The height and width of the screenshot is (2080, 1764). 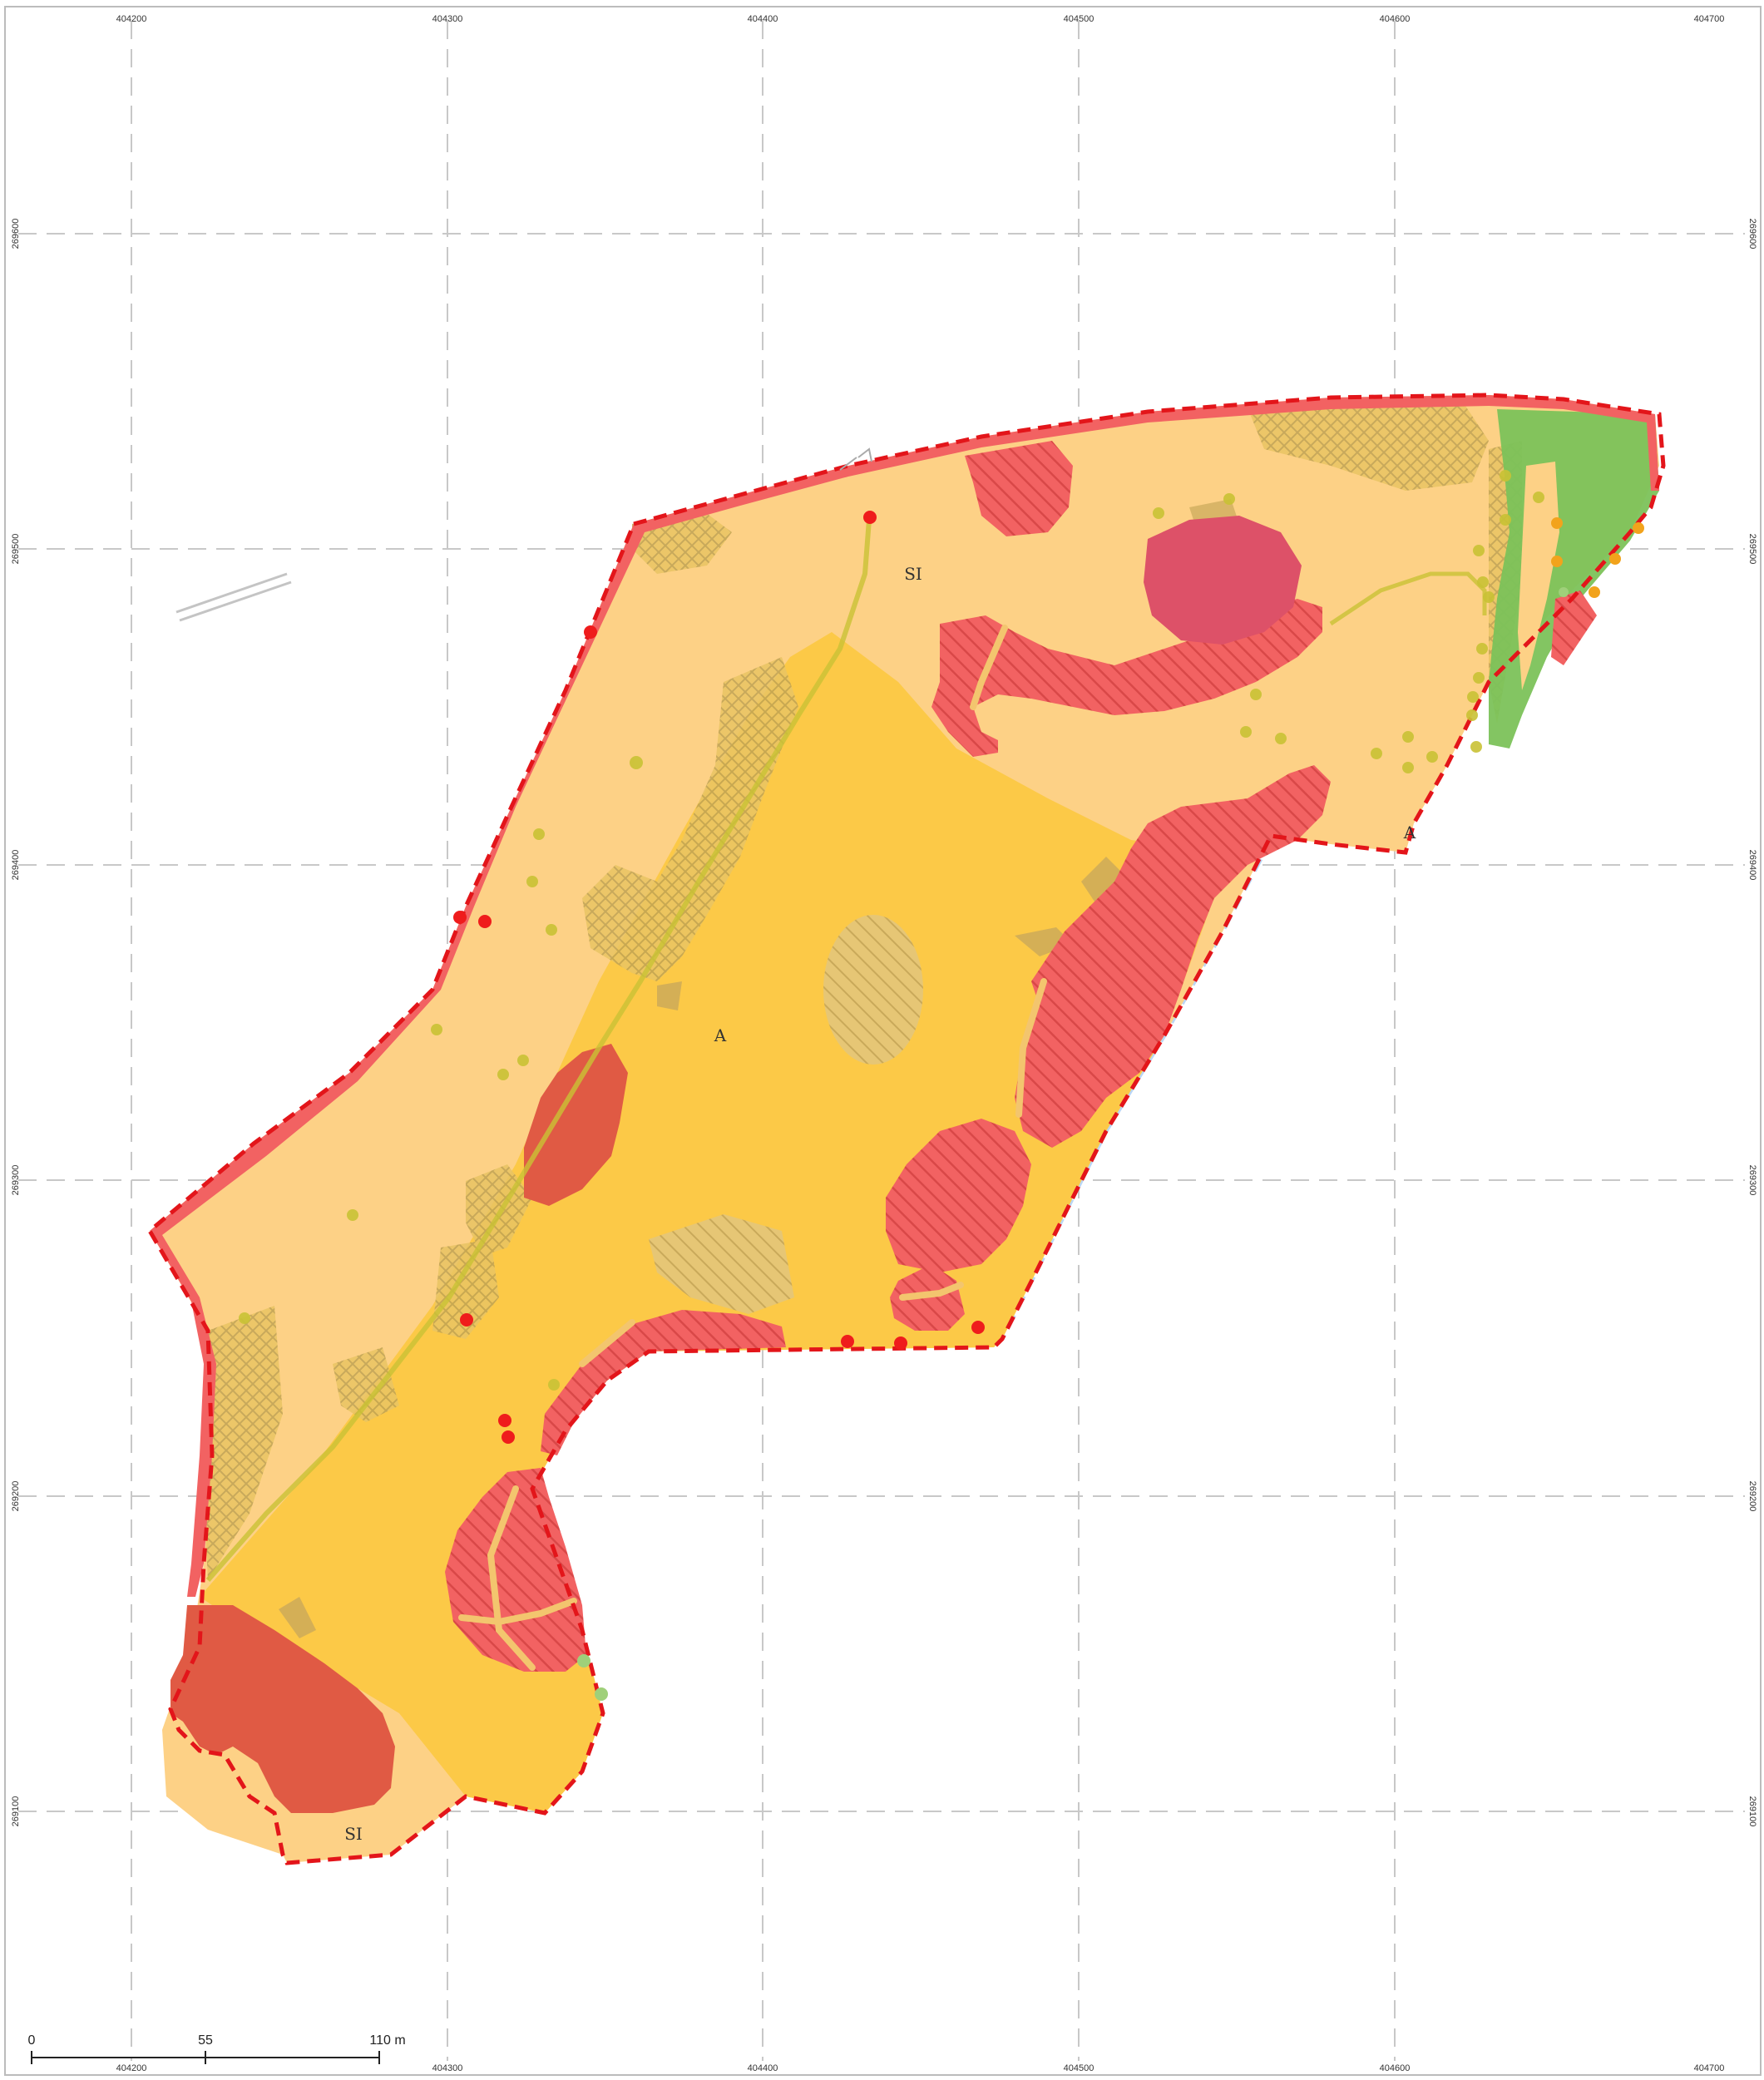 I want to click on solid-red-zones, so click(x=399, y=1429).